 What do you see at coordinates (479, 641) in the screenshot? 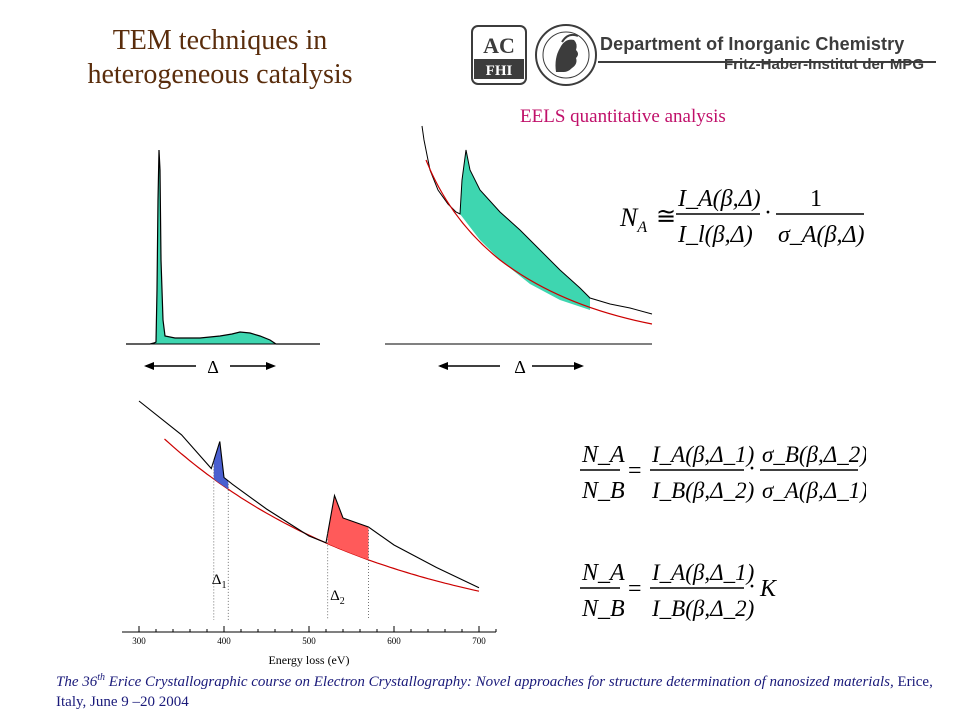
I see `x-tick-label: 700` at bounding box center [479, 641].